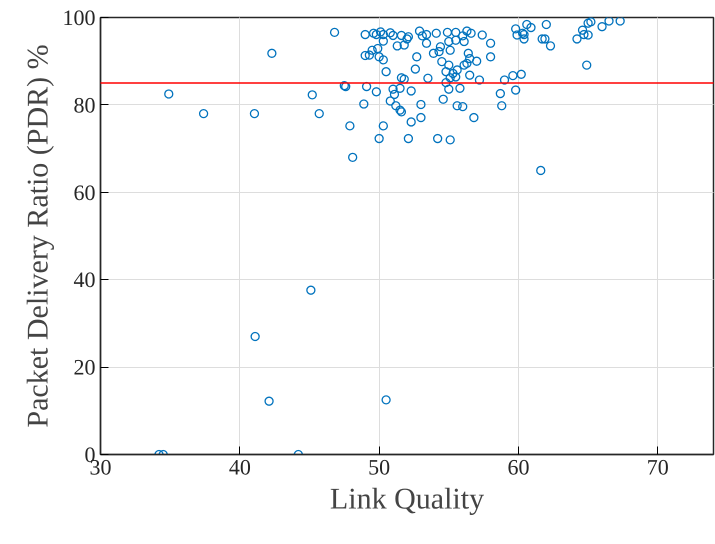 The image size is (715, 544). Describe the element at coordinates (85, 279) in the screenshot. I see `y-tick-label: 40` at that location.